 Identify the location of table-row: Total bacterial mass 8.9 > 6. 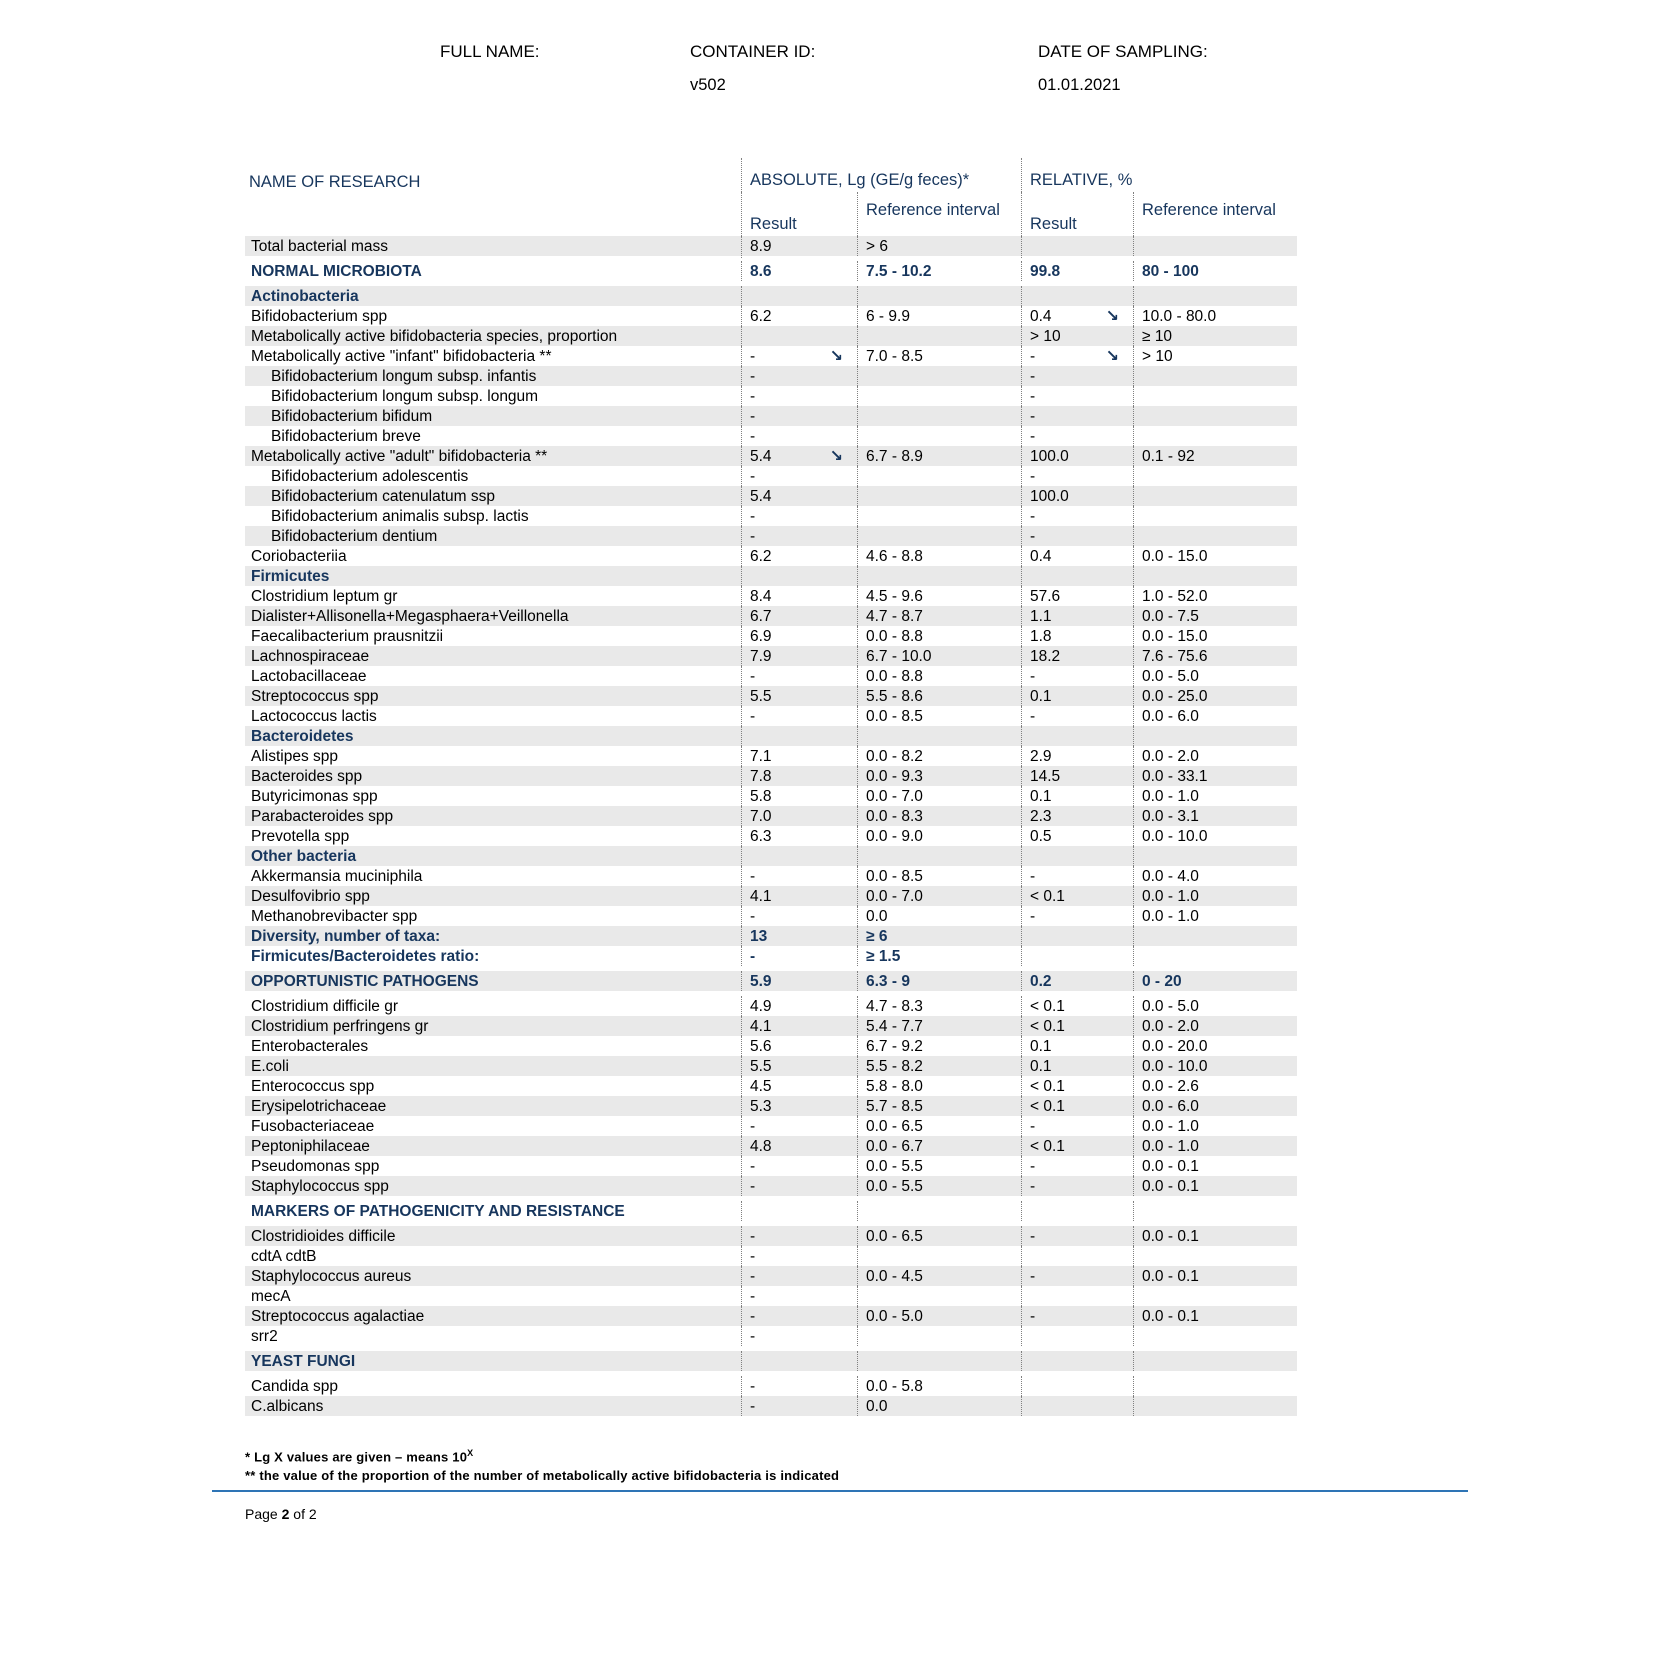
(771, 246).